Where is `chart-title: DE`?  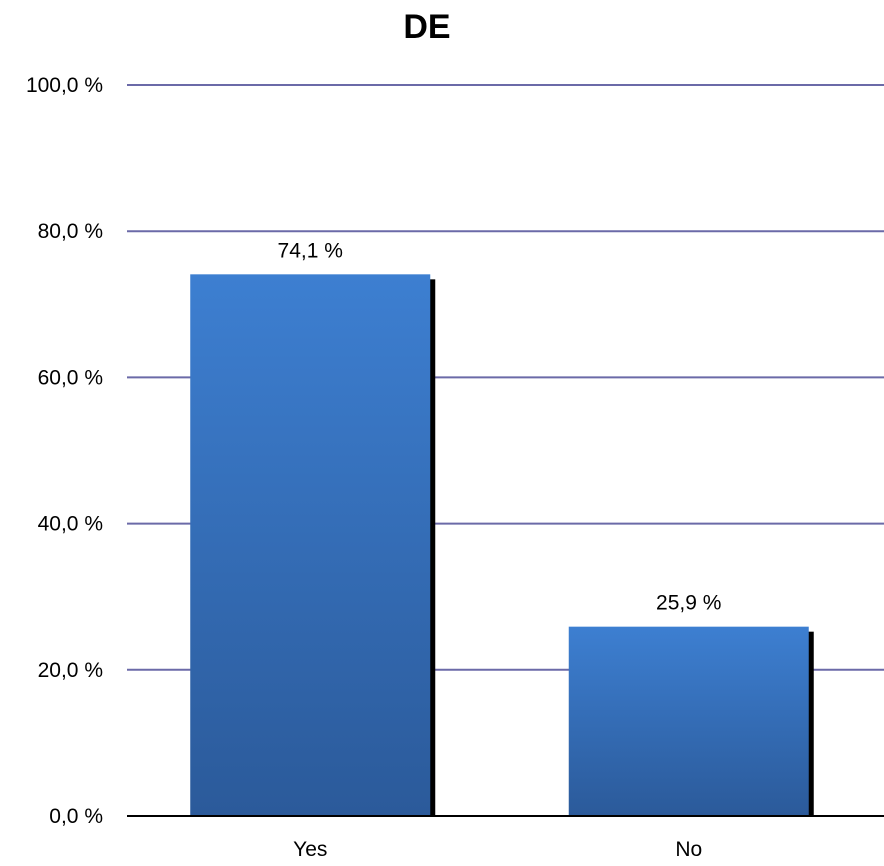
chart-title: DE is located at coordinates (426, 27).